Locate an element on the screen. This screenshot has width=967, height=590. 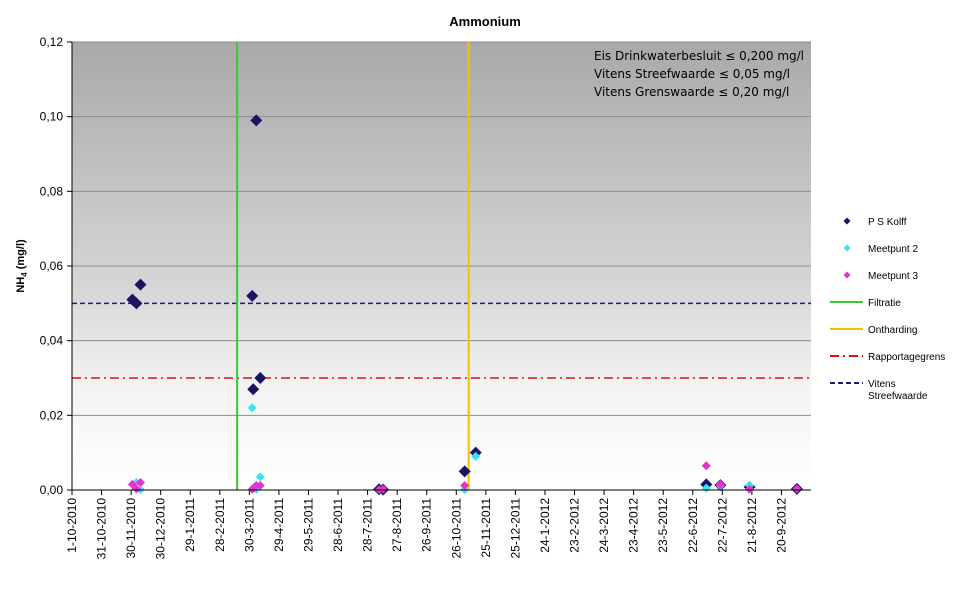
legend-label: P S Kolff is located at coordinates (887, 222).